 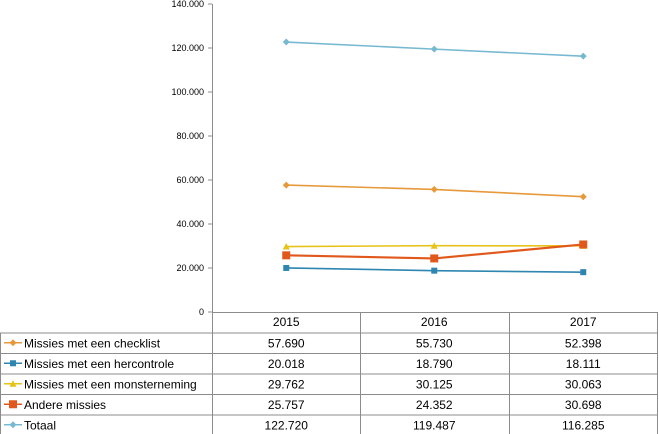 What do you see at coordinates (583, 344) in the screenshot?
I see `data-value-label: 52.398` at bounding box center [583, 344].